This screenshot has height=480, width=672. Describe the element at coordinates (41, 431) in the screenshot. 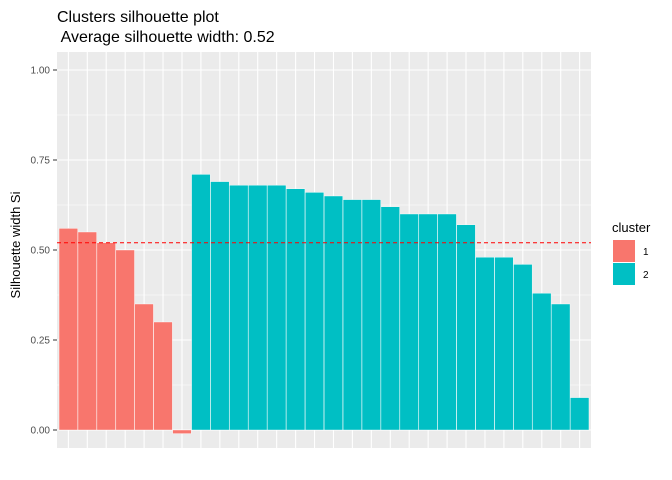

I see `y-tick-label: 0.00` at that location.